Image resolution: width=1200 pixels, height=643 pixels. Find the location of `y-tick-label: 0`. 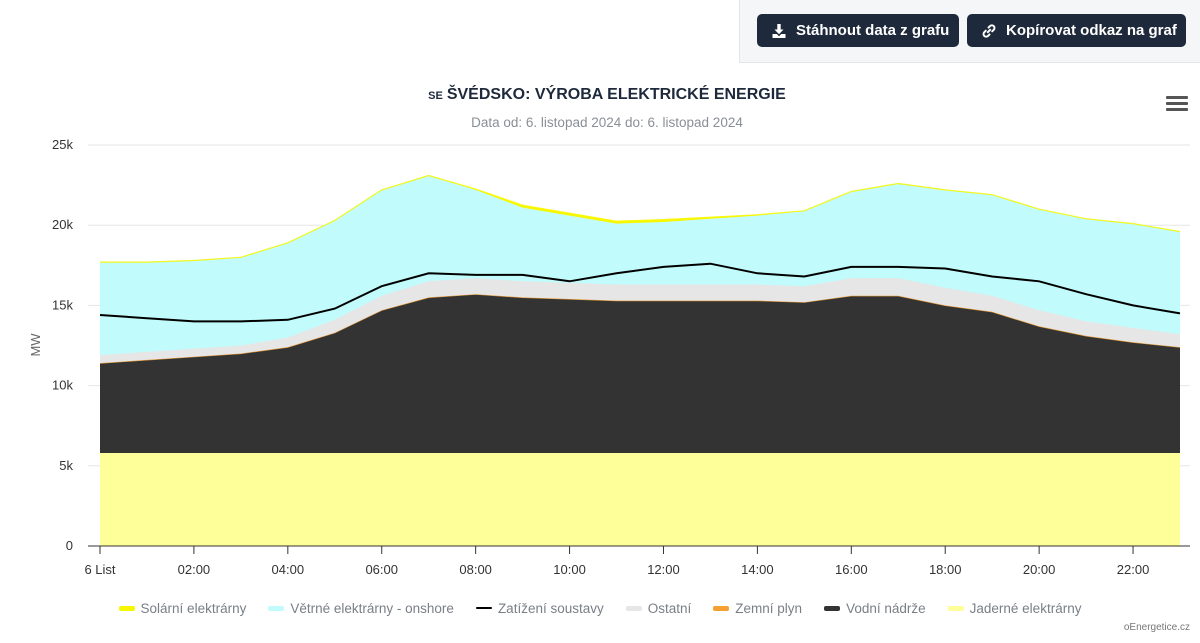

y-tick-label: 0 is located at coordinates (69, 545).